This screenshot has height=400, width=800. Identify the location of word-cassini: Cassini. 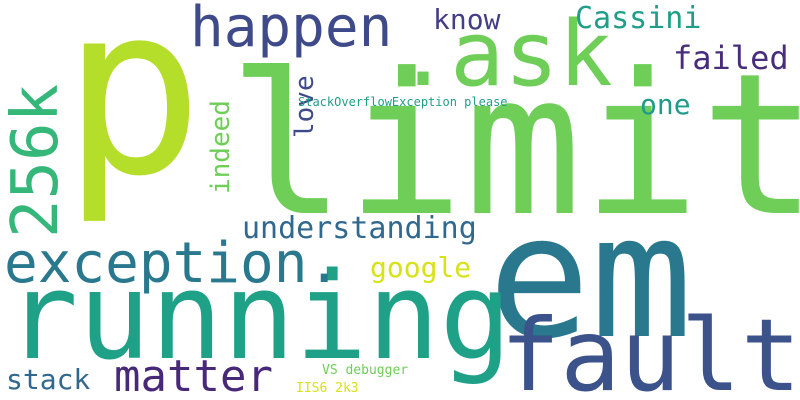
(638, 18).